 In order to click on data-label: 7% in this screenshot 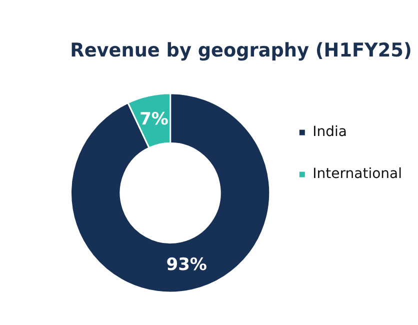, I will do `click(154, 119)`.